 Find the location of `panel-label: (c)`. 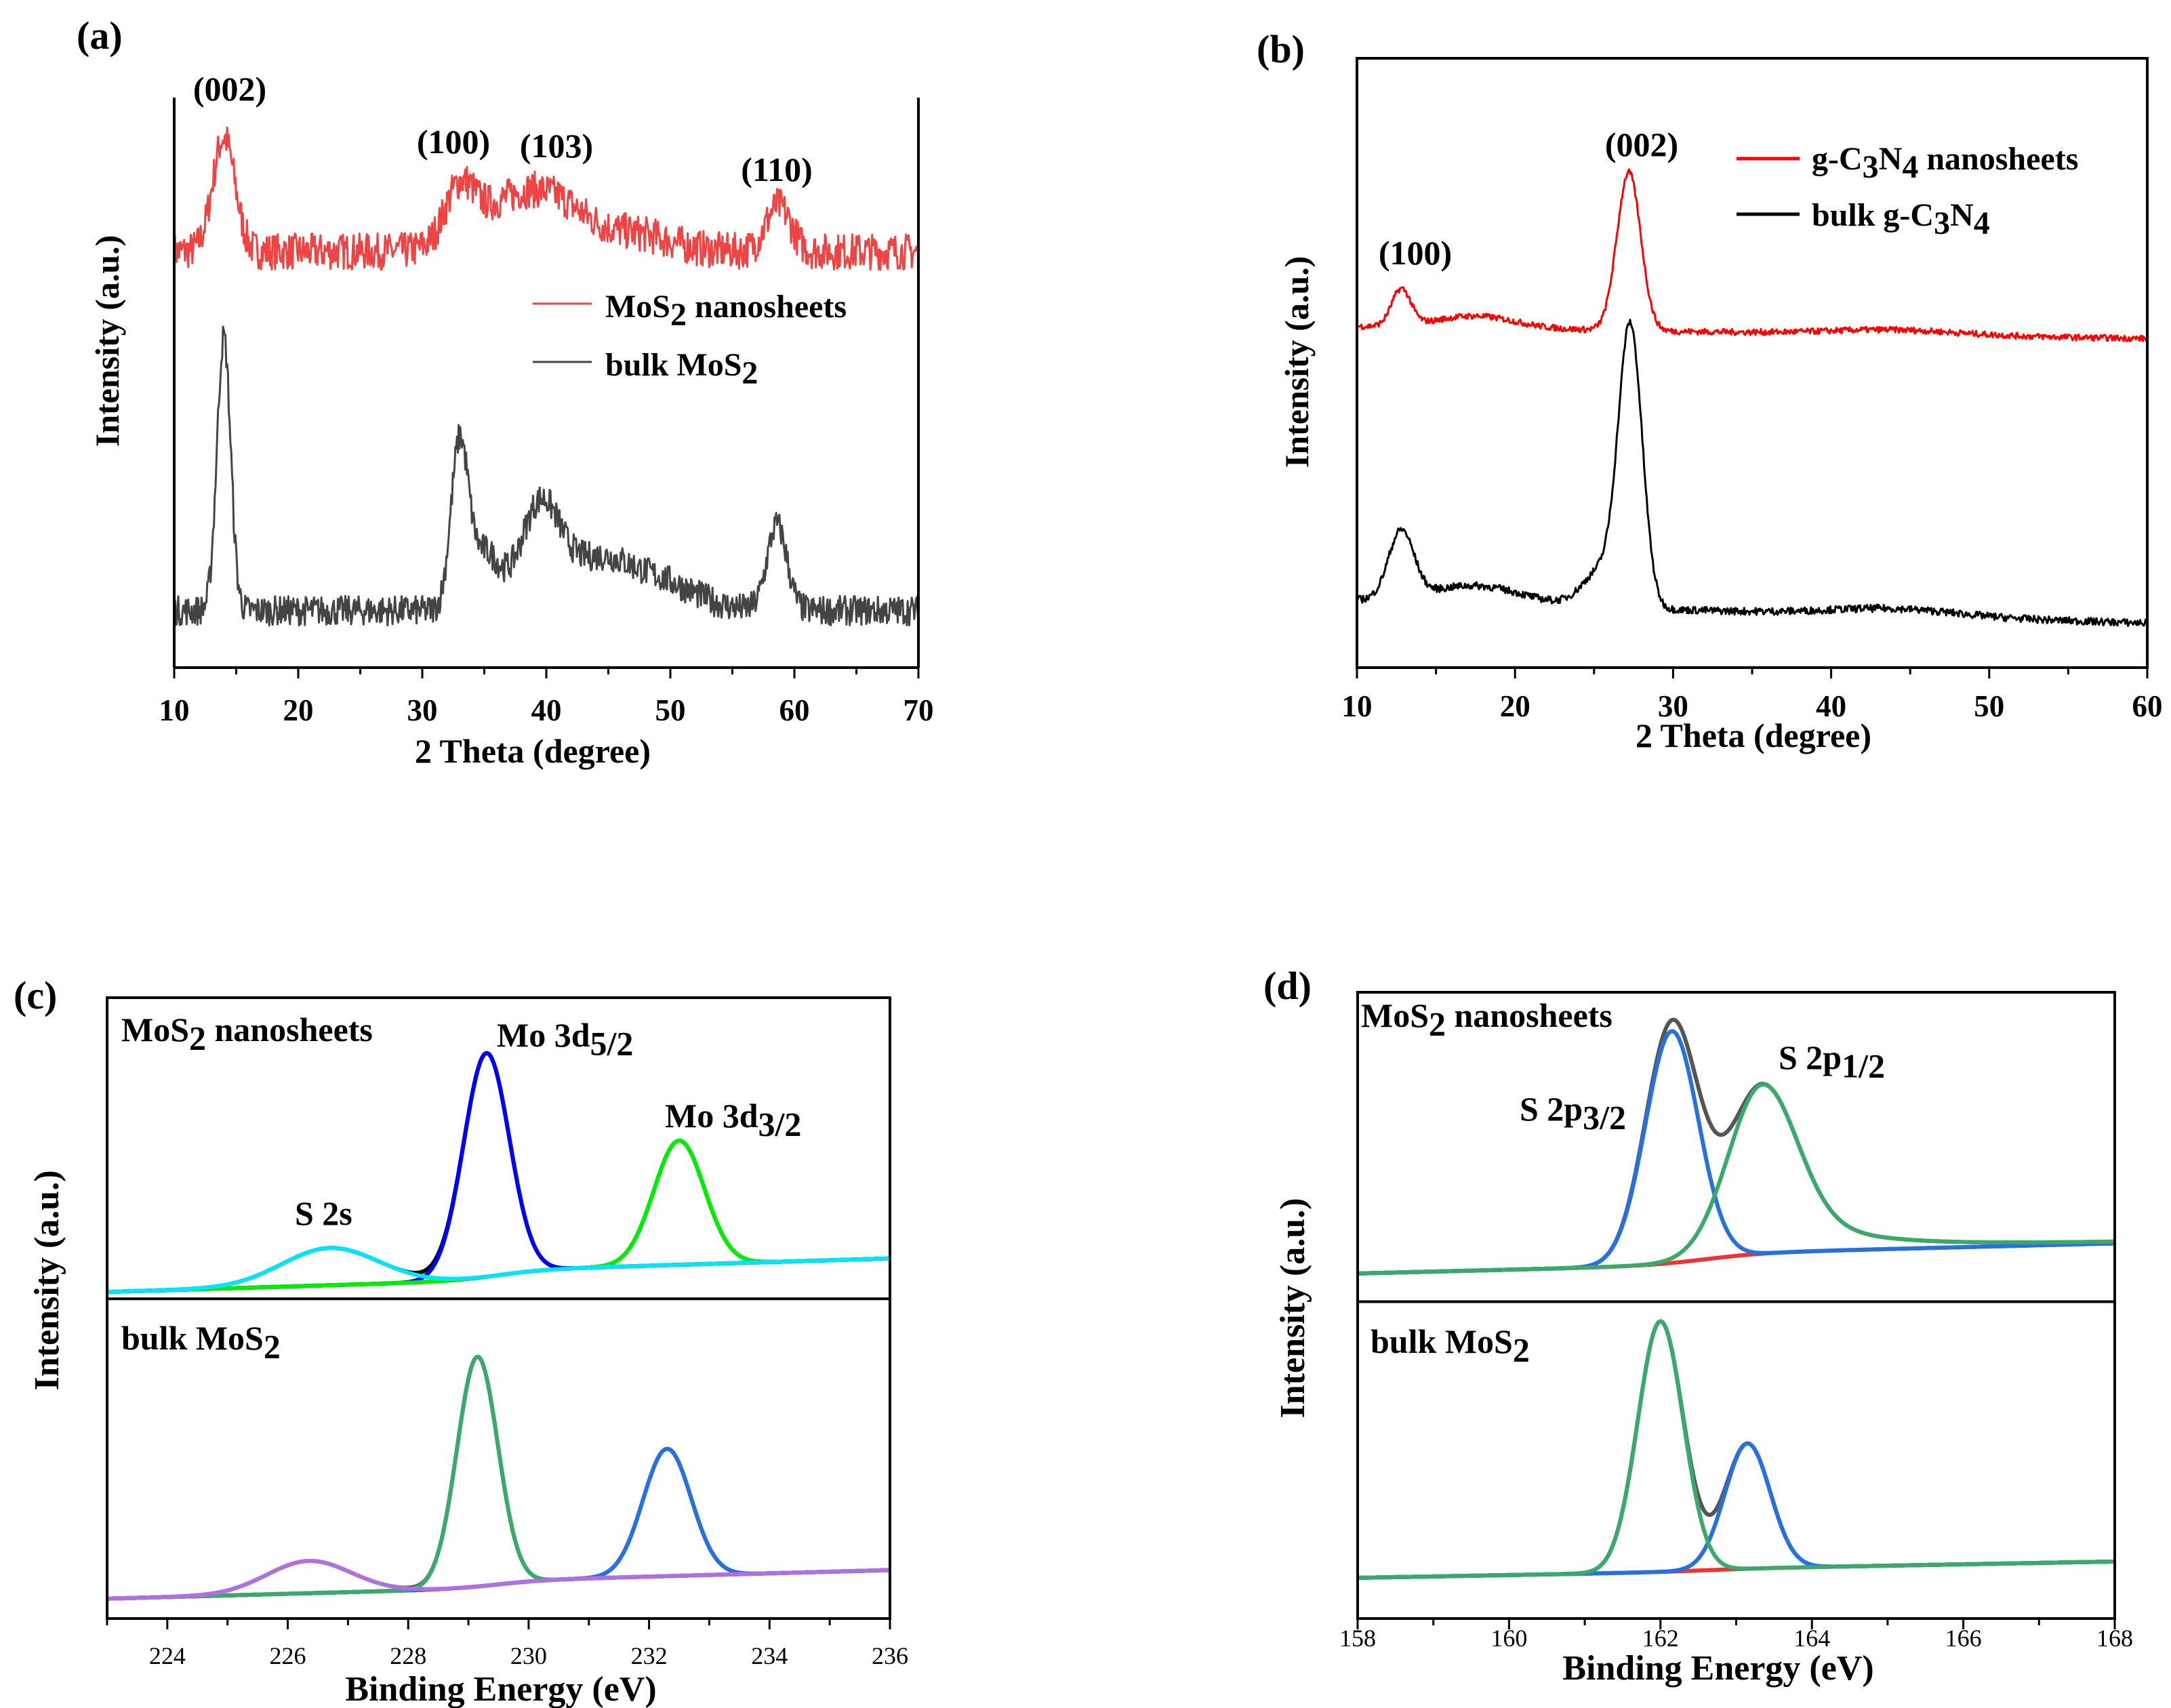

panel-label: (c) is located at coordinates (35, 995).